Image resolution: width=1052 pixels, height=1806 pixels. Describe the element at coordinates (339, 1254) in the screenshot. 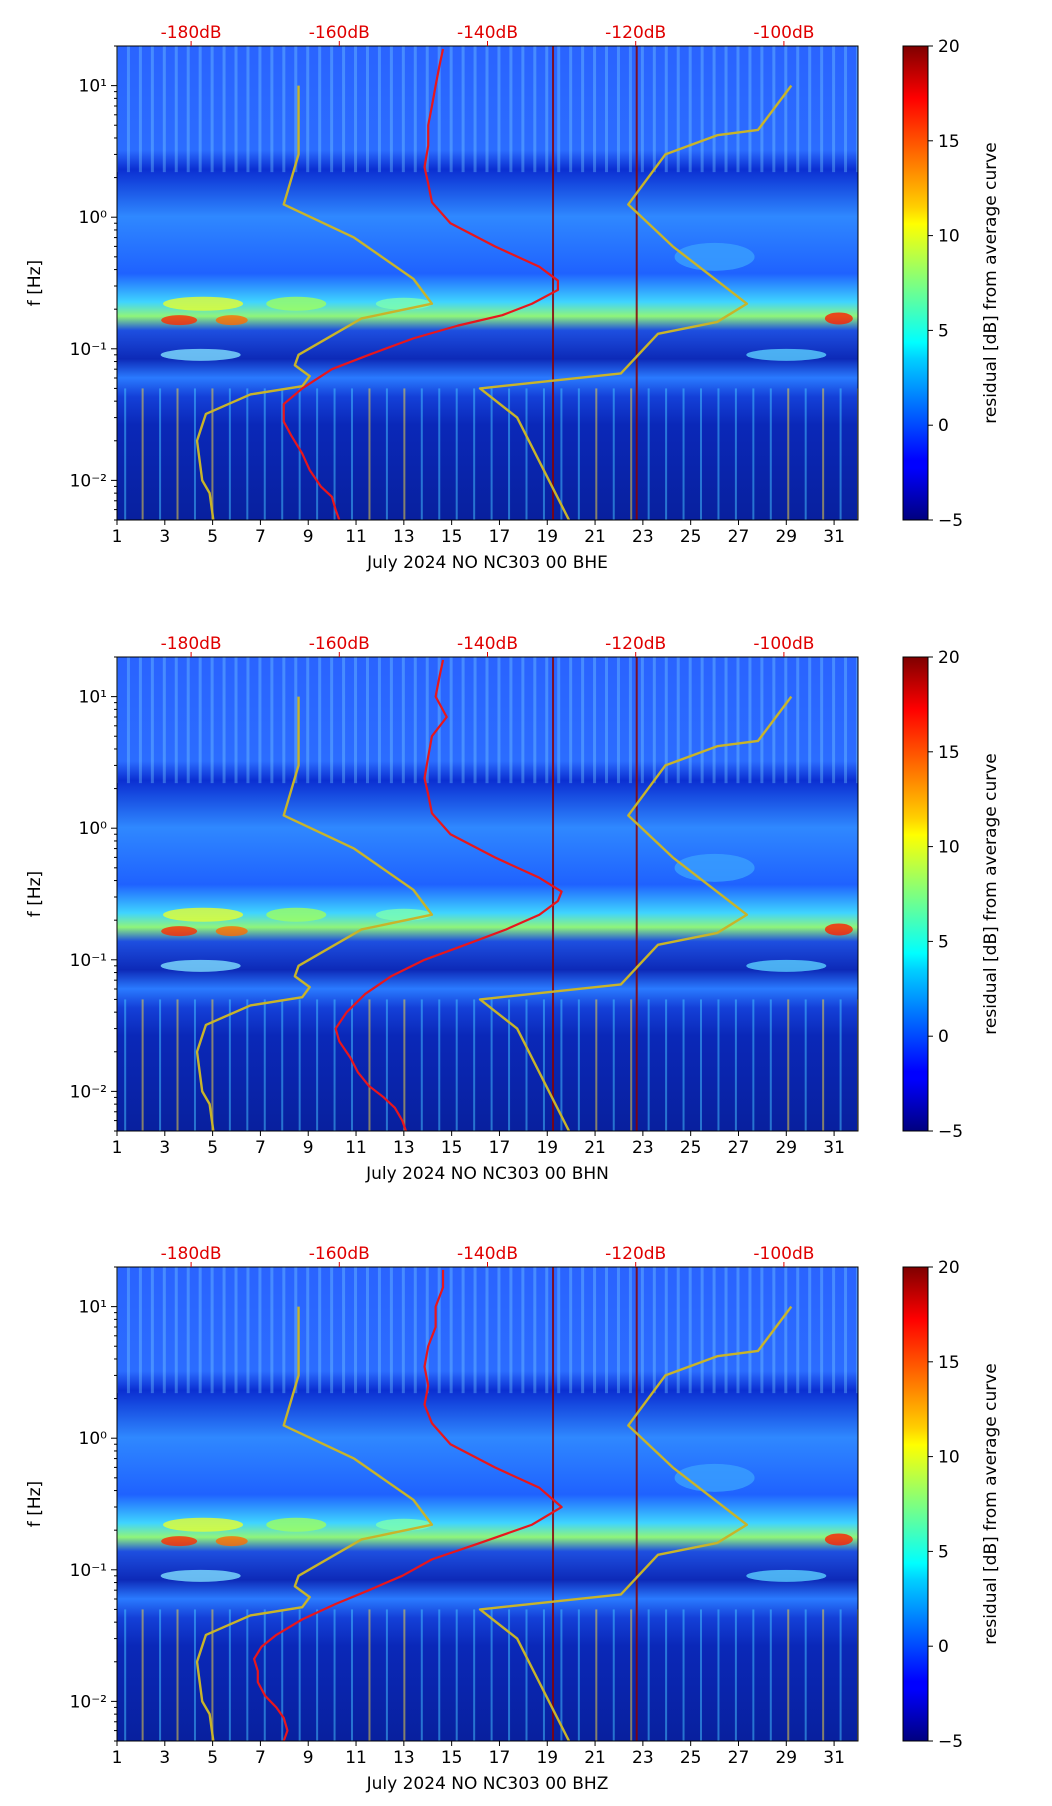

I see `db-tick-label: -160dB` at that location.